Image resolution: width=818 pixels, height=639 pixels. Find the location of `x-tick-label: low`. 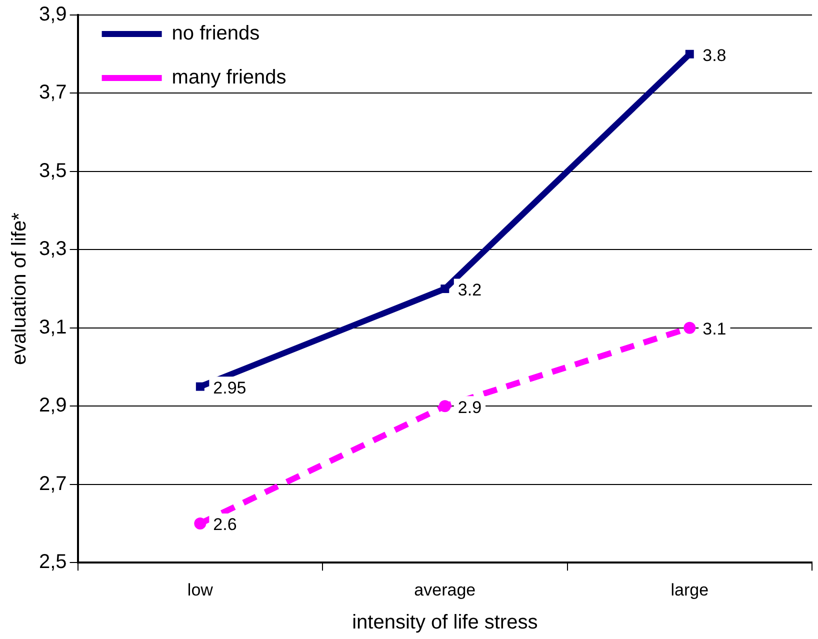

x-tick-label: low is located at coordinates (200, 590).